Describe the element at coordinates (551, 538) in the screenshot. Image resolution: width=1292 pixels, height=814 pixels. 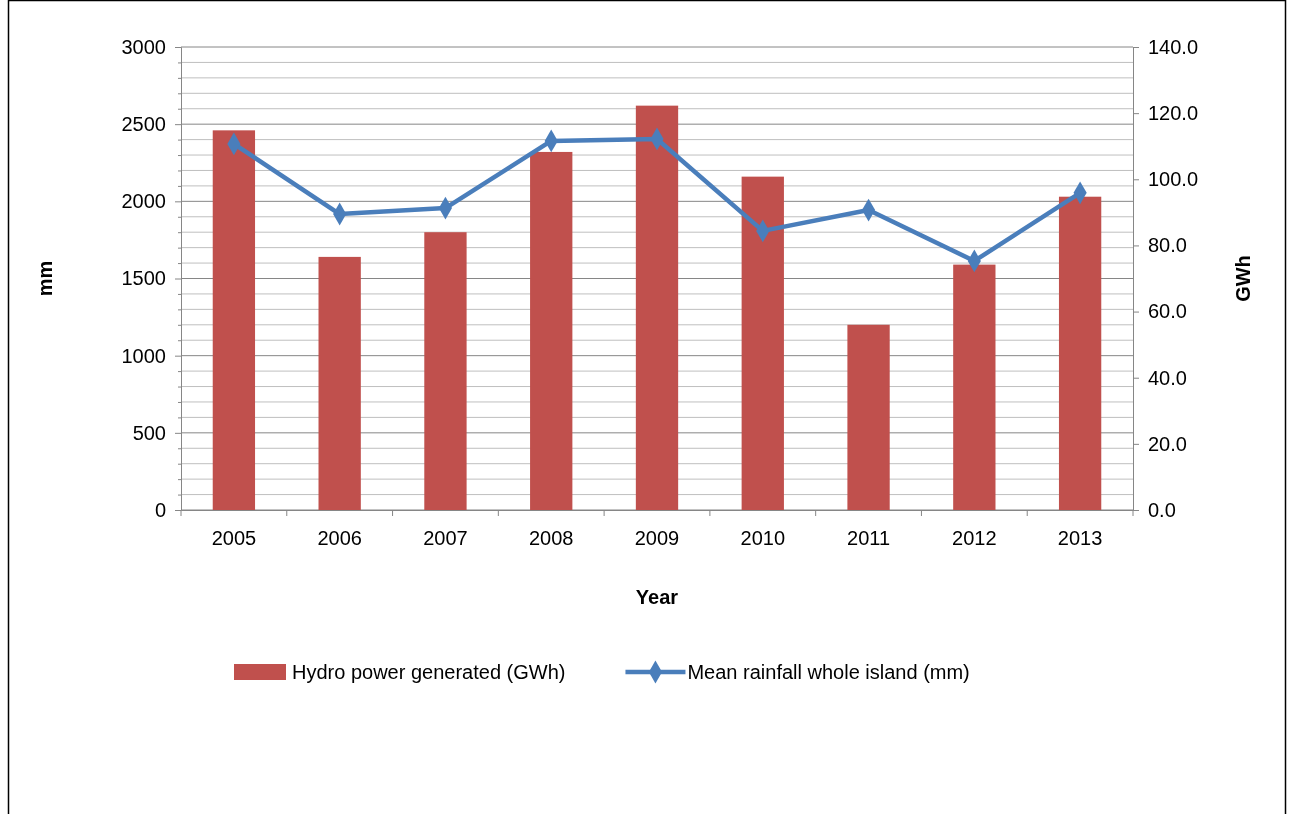
I see `x-tick-label: 2008` at that location.